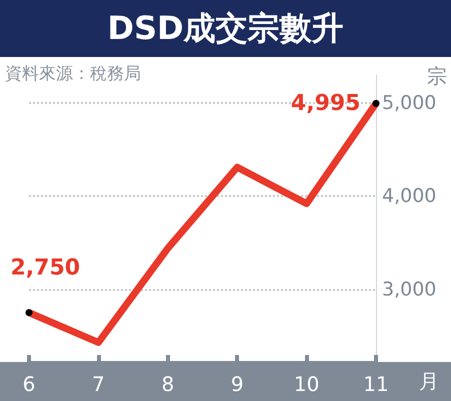 The width and height of the screenshot is (451, 401). I want to click on y-axis-title: 宗, so click(437, 76).